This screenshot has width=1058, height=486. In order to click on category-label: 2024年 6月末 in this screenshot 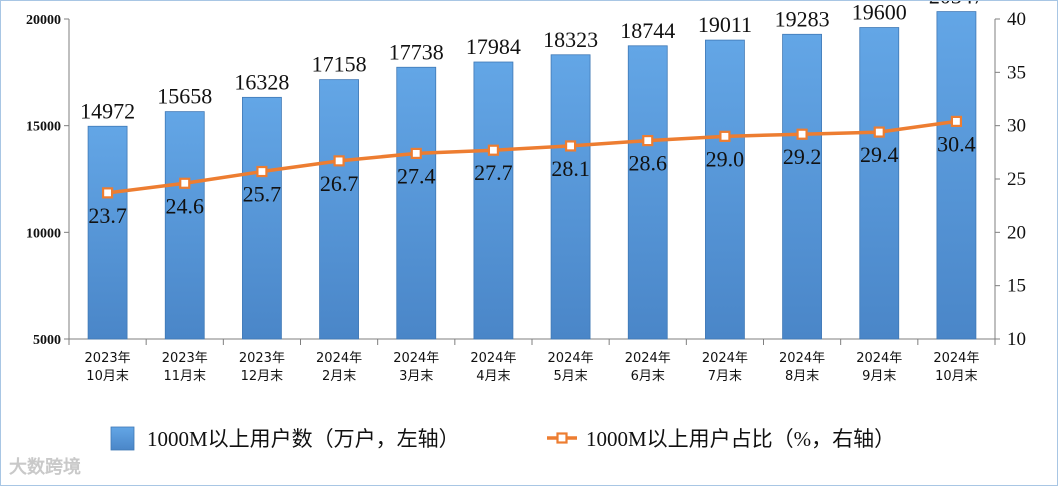, I will do `click(648, 367)`.